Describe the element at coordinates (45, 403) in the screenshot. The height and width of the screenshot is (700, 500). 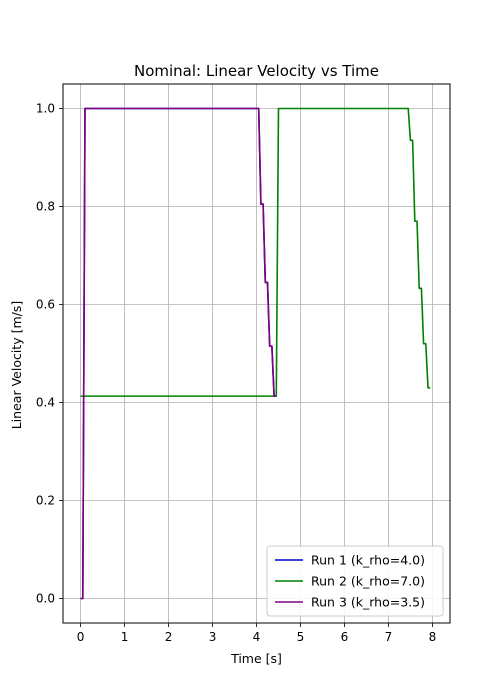
I see `y-tick-label: 0.4` at that location.